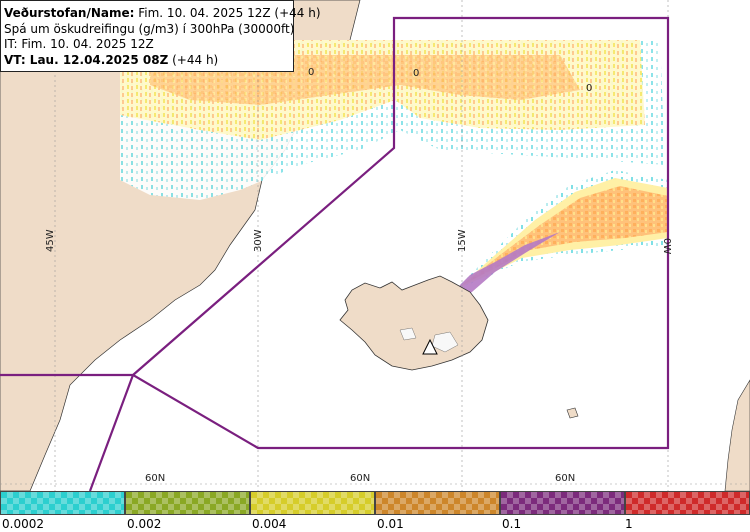 The height and width of the screenshot is (532, 750). What do you see at coordinates (666, 246) in the screenshot?
I see `lon-label-0w: 0W` at bounding box center [666, 246].